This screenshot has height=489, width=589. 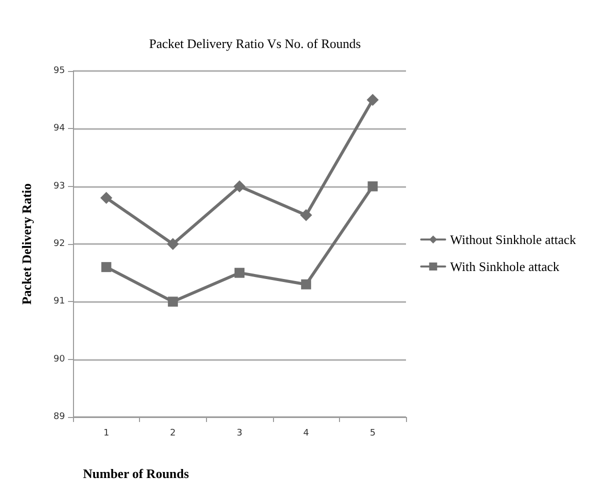 What do you see at coordinates (26, 244) in the screenshot?
I see `y-axis-title: Packet Delivery Ratio` at bounding box center [26, 244].